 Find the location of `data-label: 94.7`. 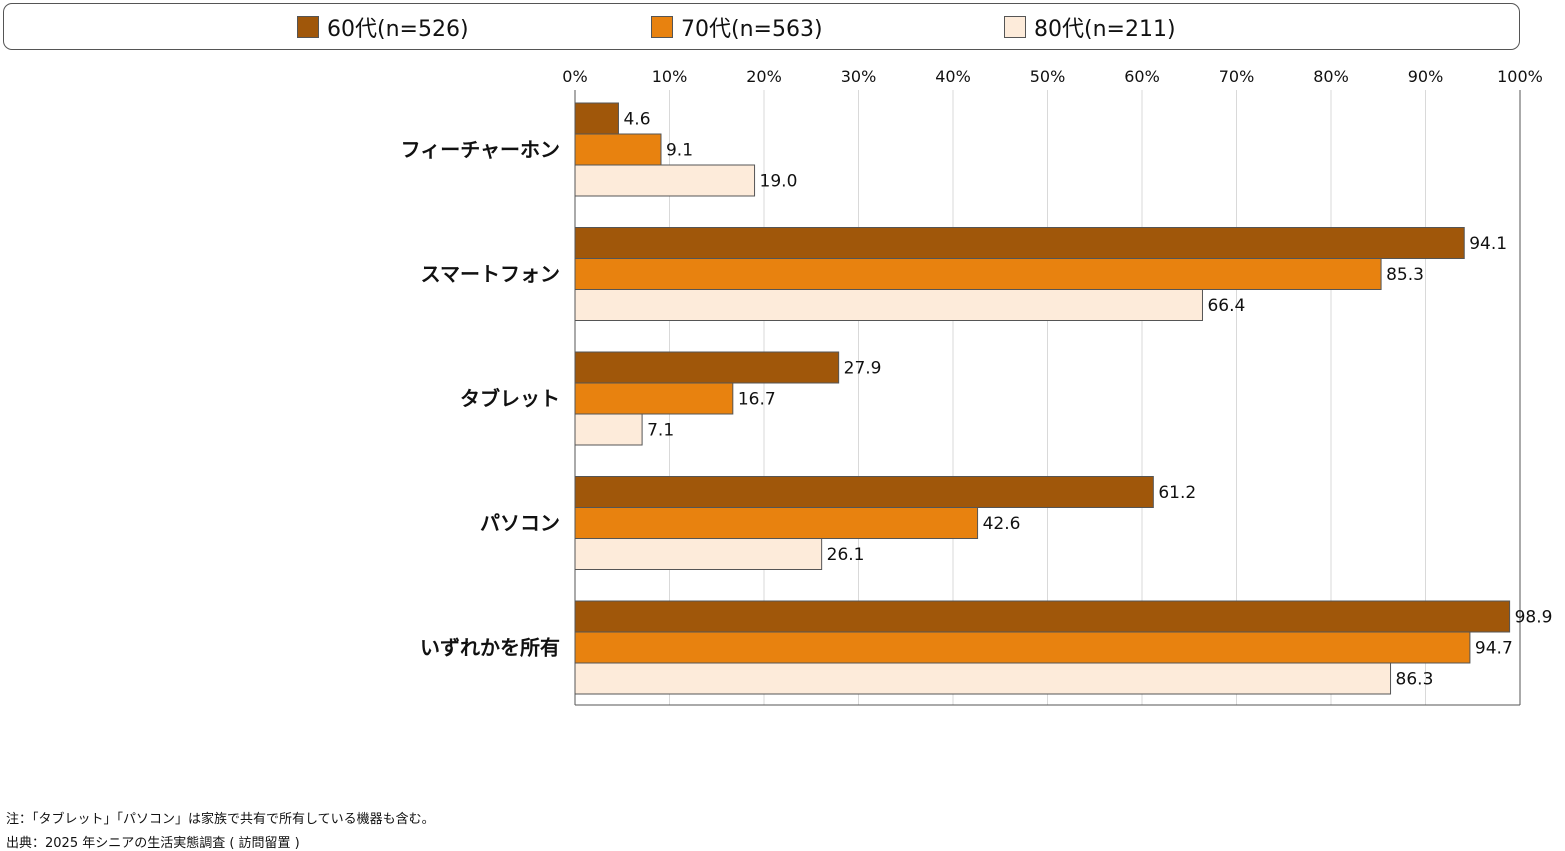

data-label: 94.7 is located at coordinates (1494, 649).